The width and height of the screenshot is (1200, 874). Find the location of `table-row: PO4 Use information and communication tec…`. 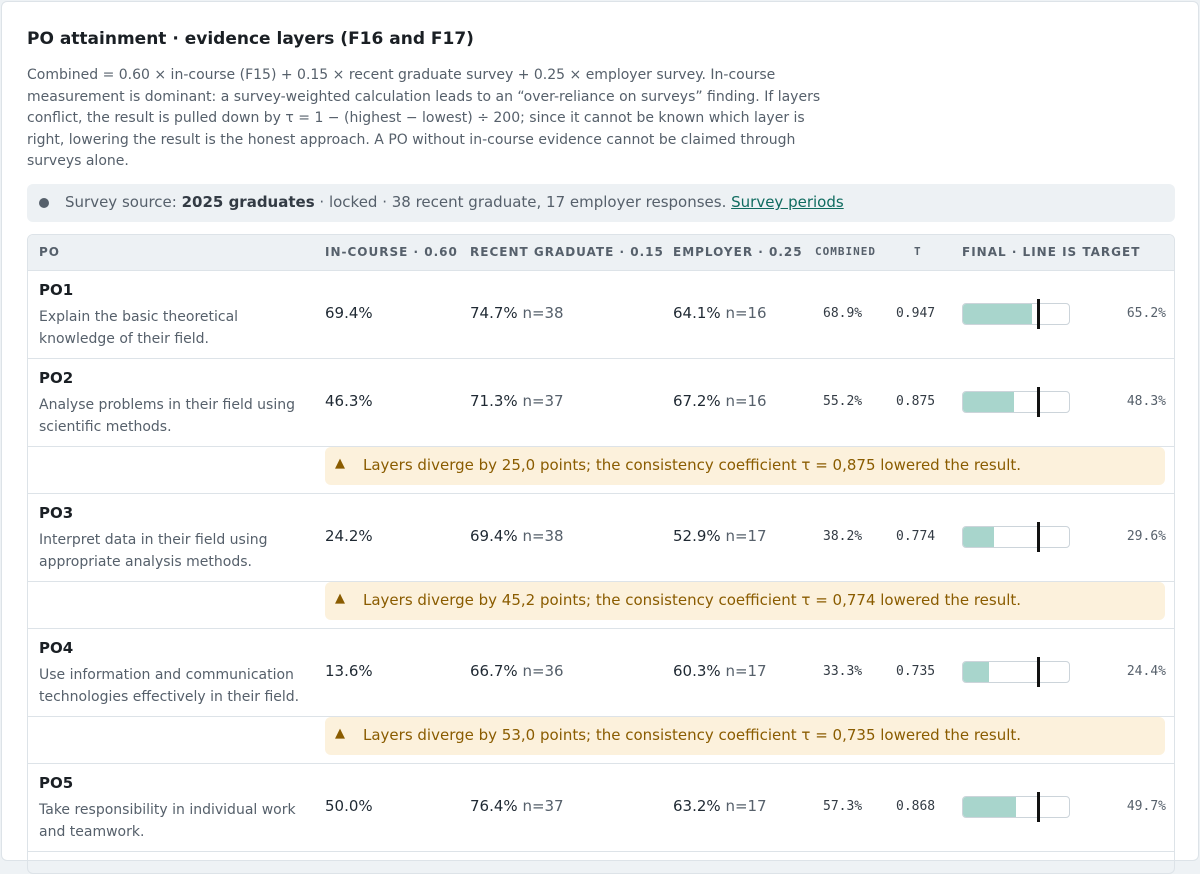

table-row: PO4 Use information and communication tec… is located at coordinates (601, 673).